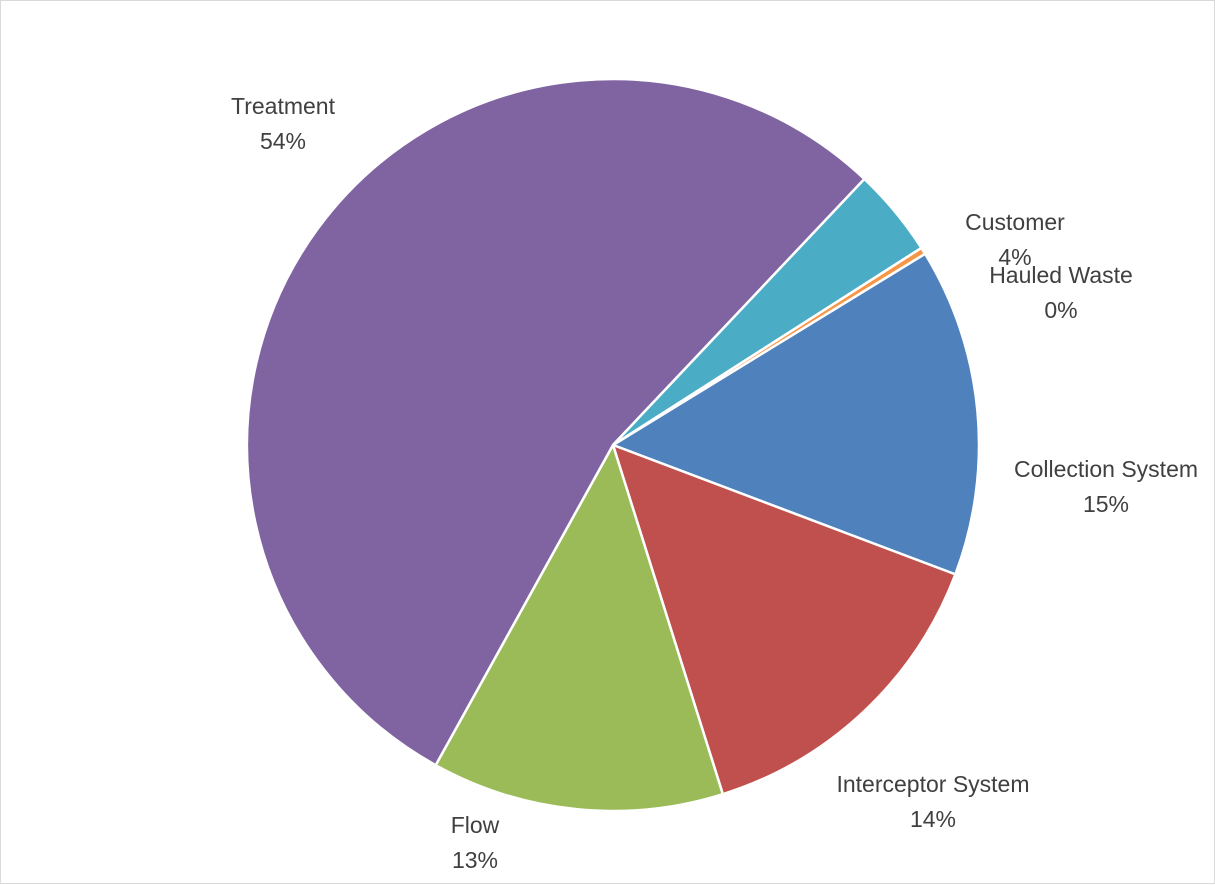 This screenshot has width=1215, height=885. Describe the element at coordinates (769, 346) in the screenshot. I see `pie-slice-hauled-waste` at that location.